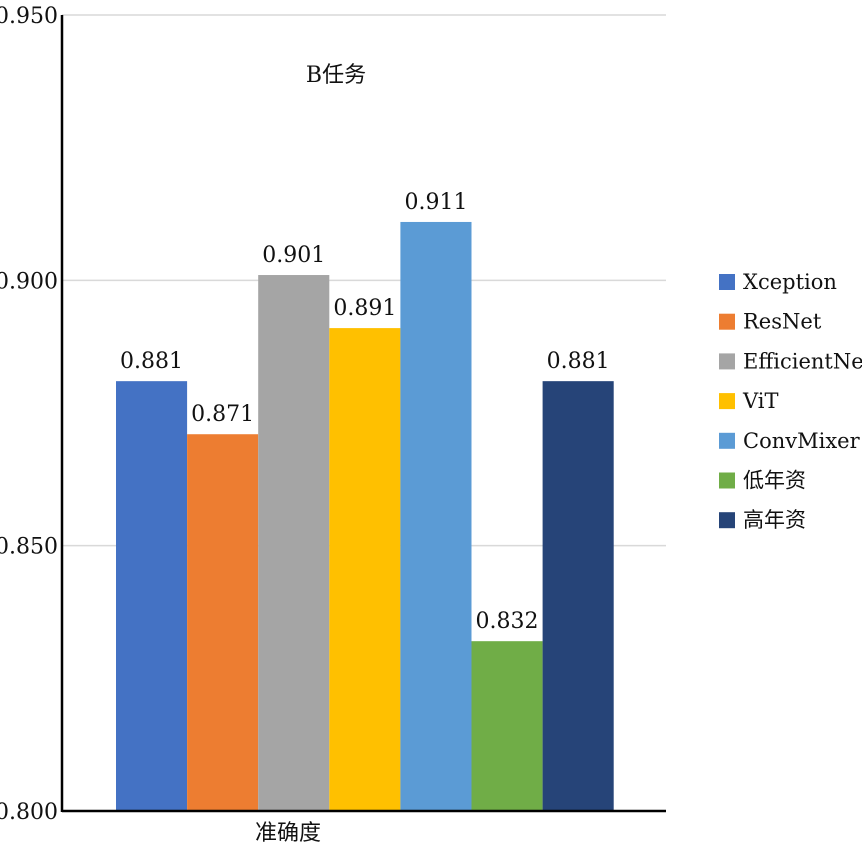 The image size is (862, 846). I want to click on data-label: 0.901, so click(293, 255).